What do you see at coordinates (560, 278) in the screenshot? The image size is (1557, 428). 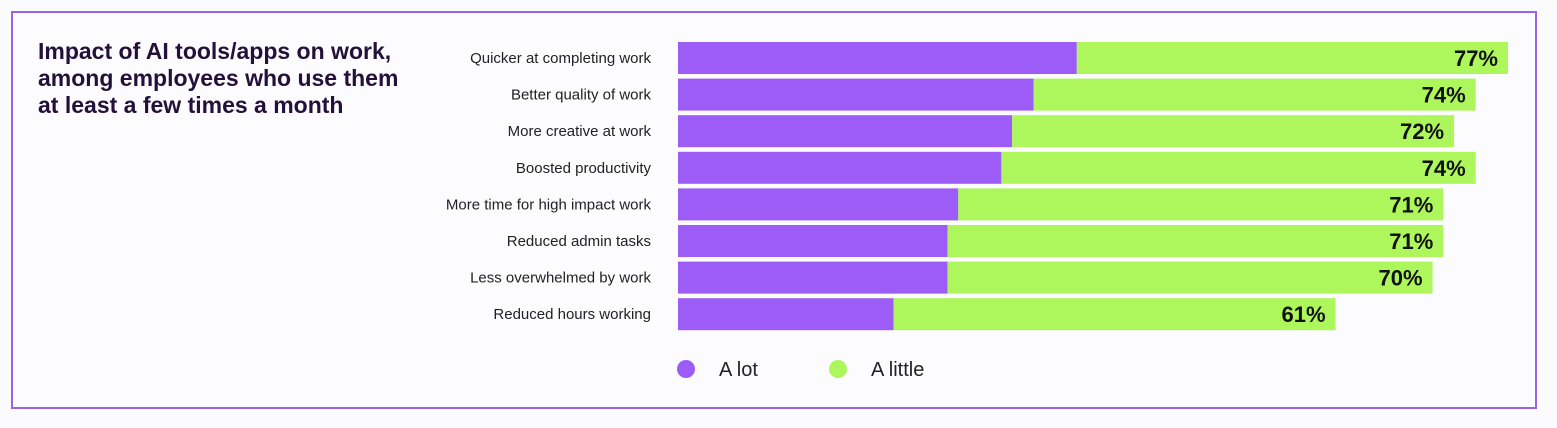 I see `category-label: Less overwhelmed by work` at bounding box center [560, 278].